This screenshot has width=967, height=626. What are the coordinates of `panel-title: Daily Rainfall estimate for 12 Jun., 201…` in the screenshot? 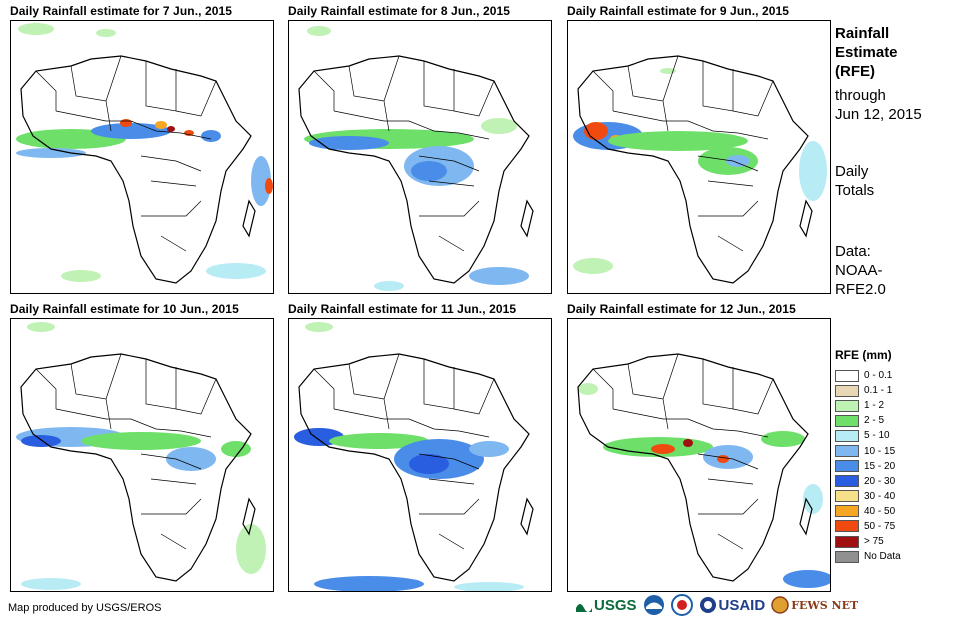 It's located at (681, 309).